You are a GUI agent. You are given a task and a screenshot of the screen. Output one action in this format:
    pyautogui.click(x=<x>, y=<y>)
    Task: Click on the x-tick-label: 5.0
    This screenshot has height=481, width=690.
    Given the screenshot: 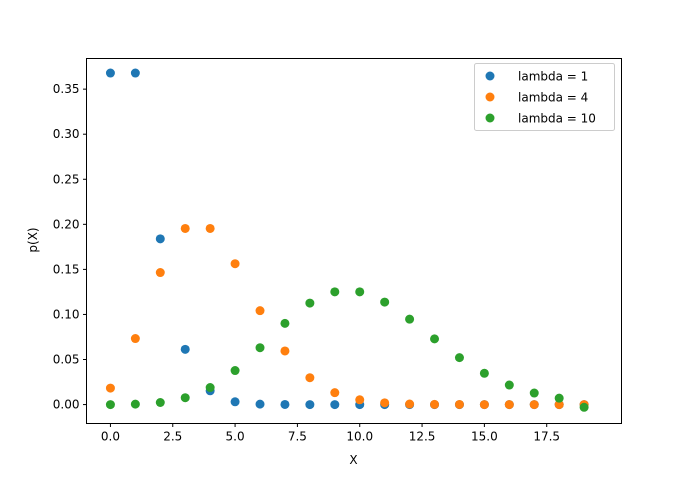 What is the action you would take?
    pyautogui.click(x=235, y=437)
    